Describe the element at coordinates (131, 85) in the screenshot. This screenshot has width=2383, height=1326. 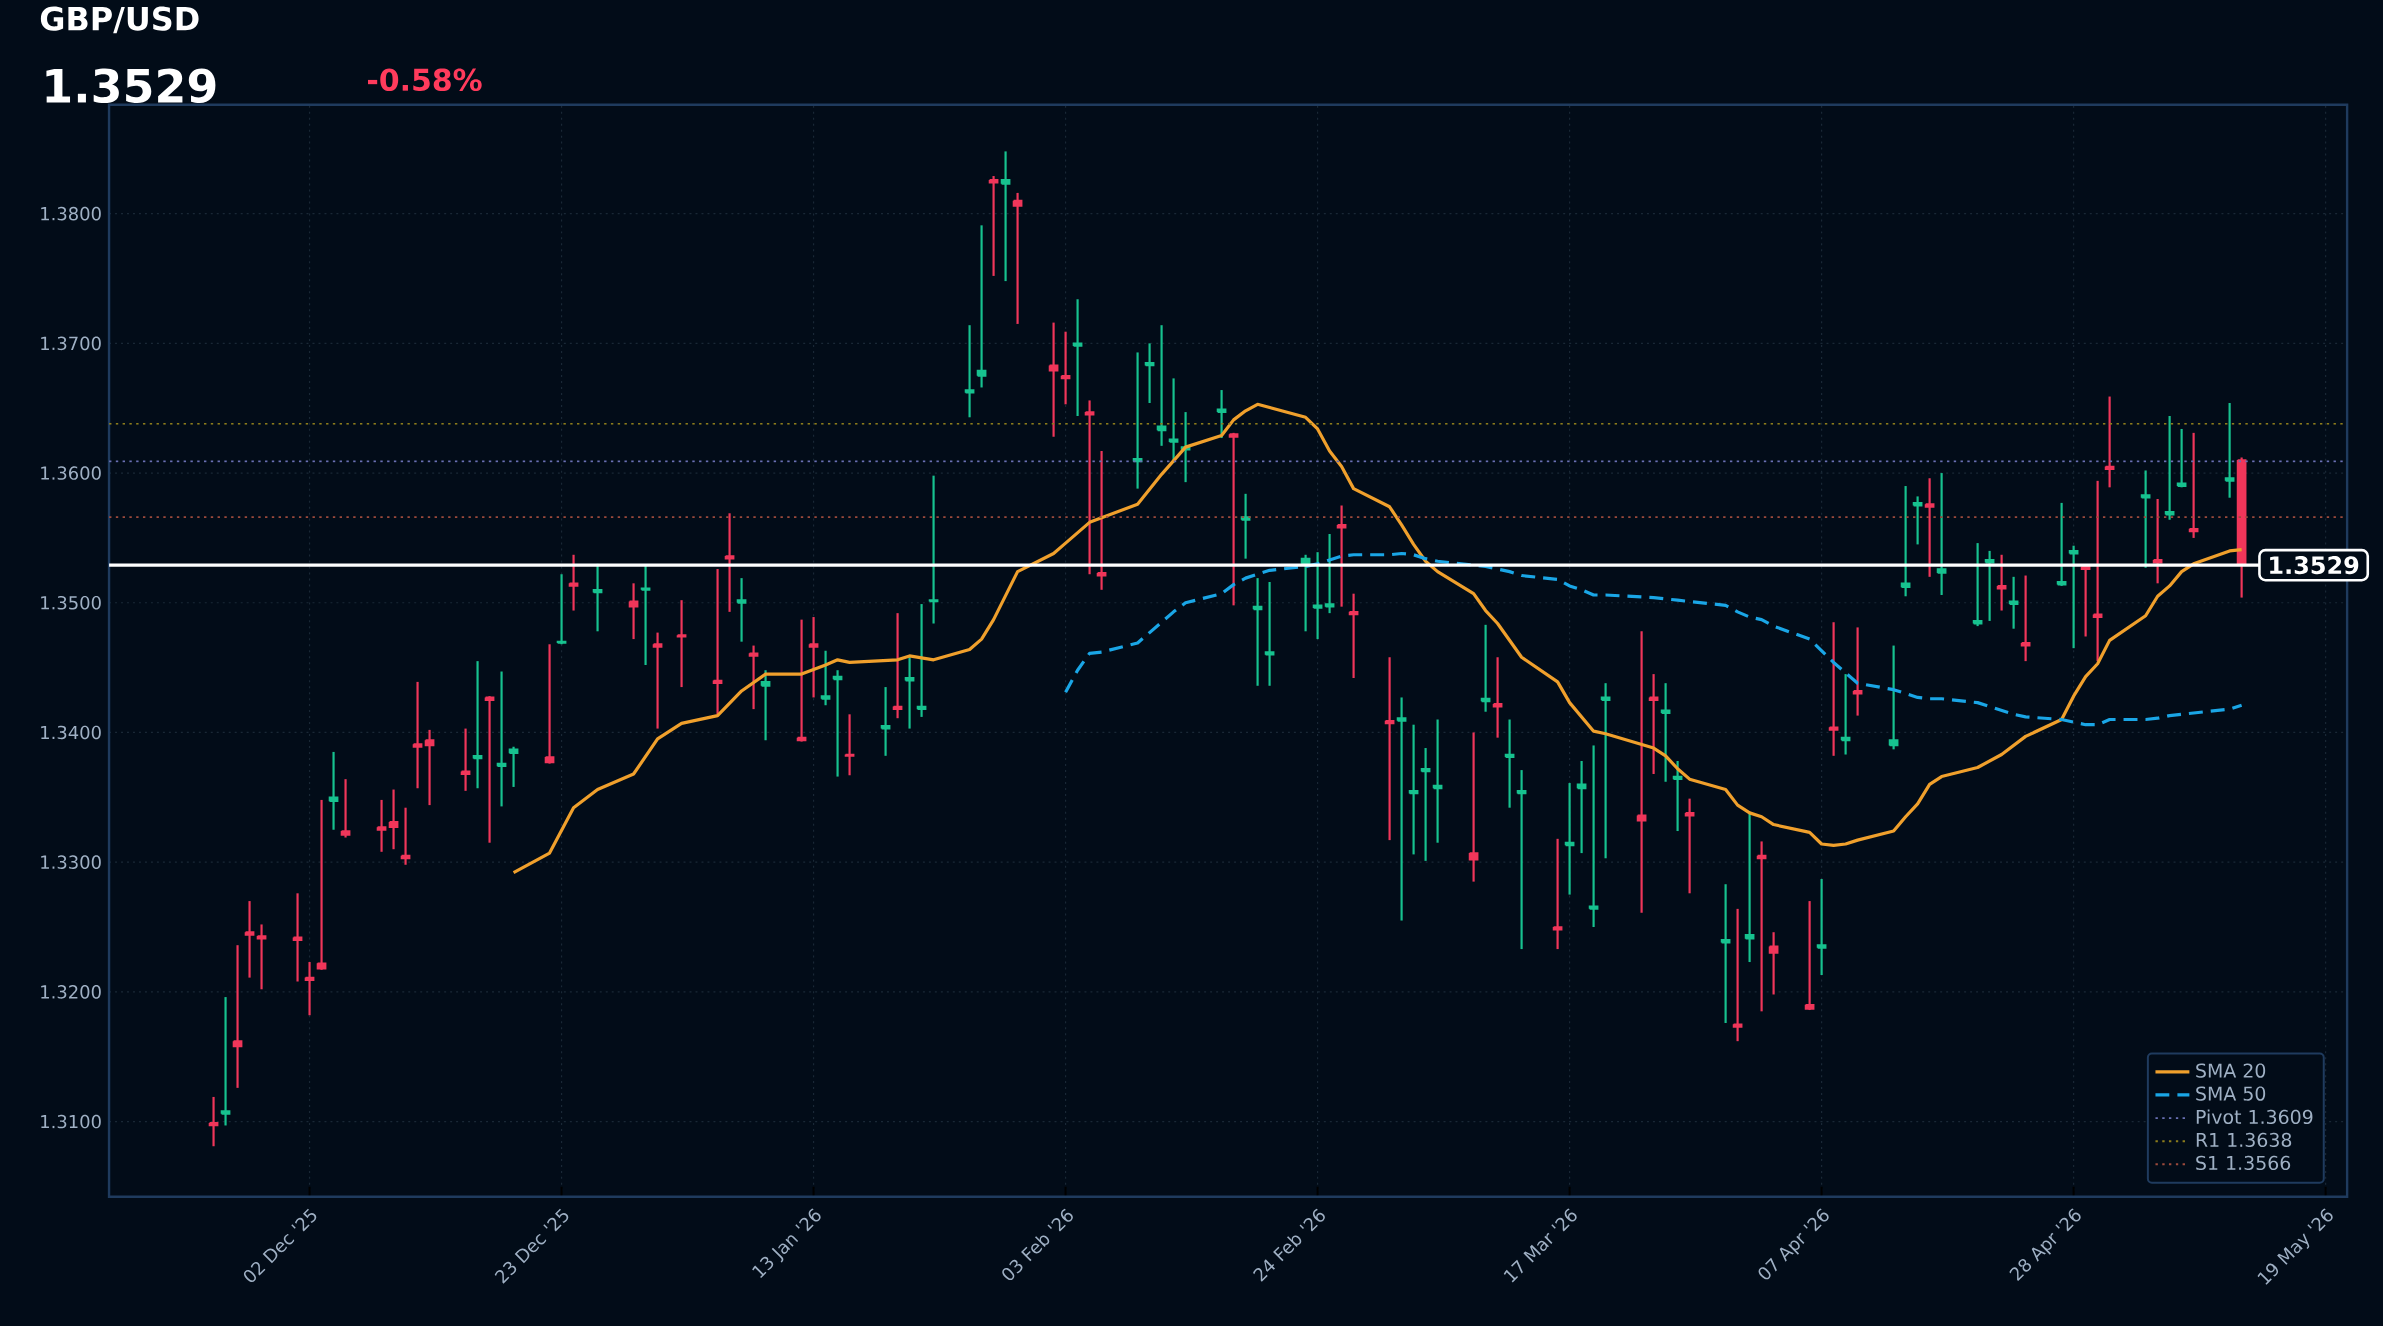
I see `chart-subtitle: 1.3529` at that location.